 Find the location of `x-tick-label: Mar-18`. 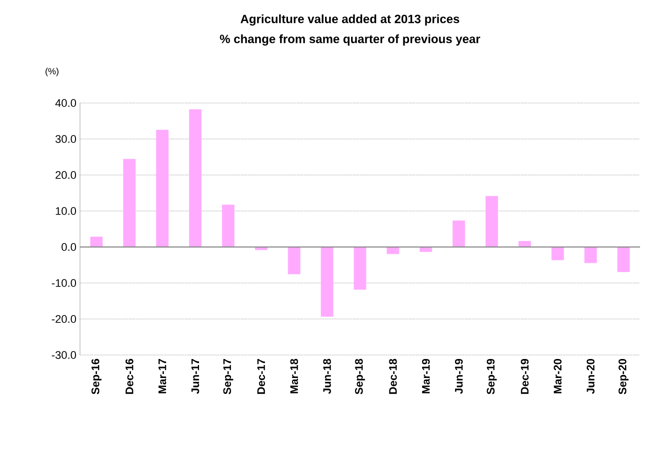

x-tick-label: Mar-18 is located at coordinates (294, 376).